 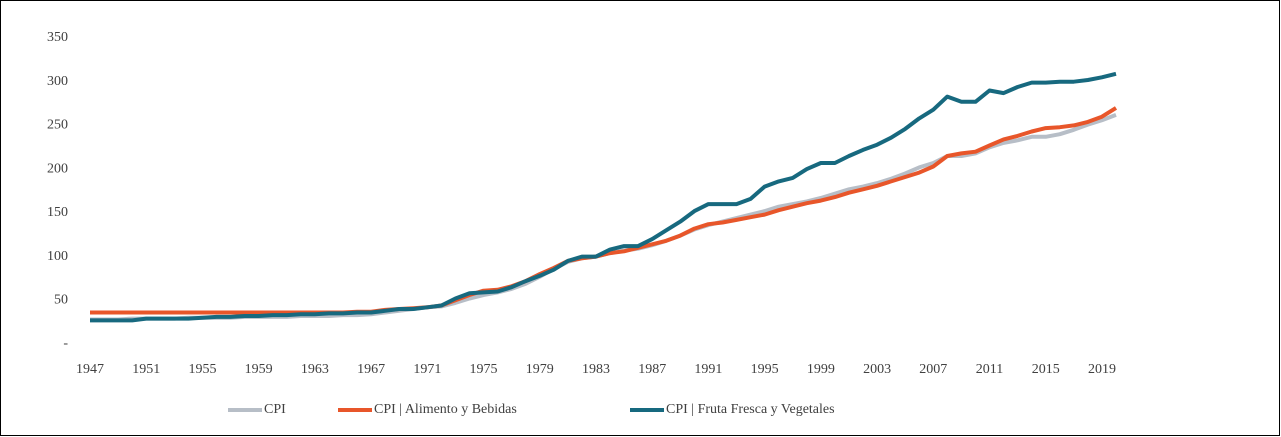 I want to click on y-tick-label: 50, so click(x=61, y=300).